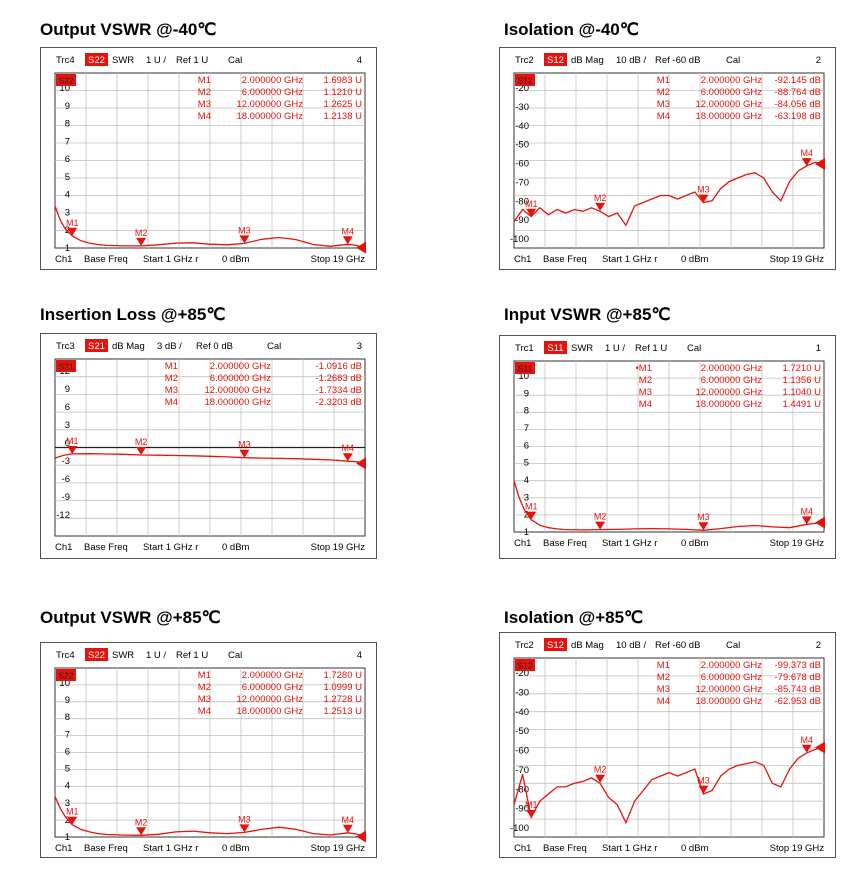 The height and width of the screenshot is (879, 860). I want to click on grid, so click(669, 747).